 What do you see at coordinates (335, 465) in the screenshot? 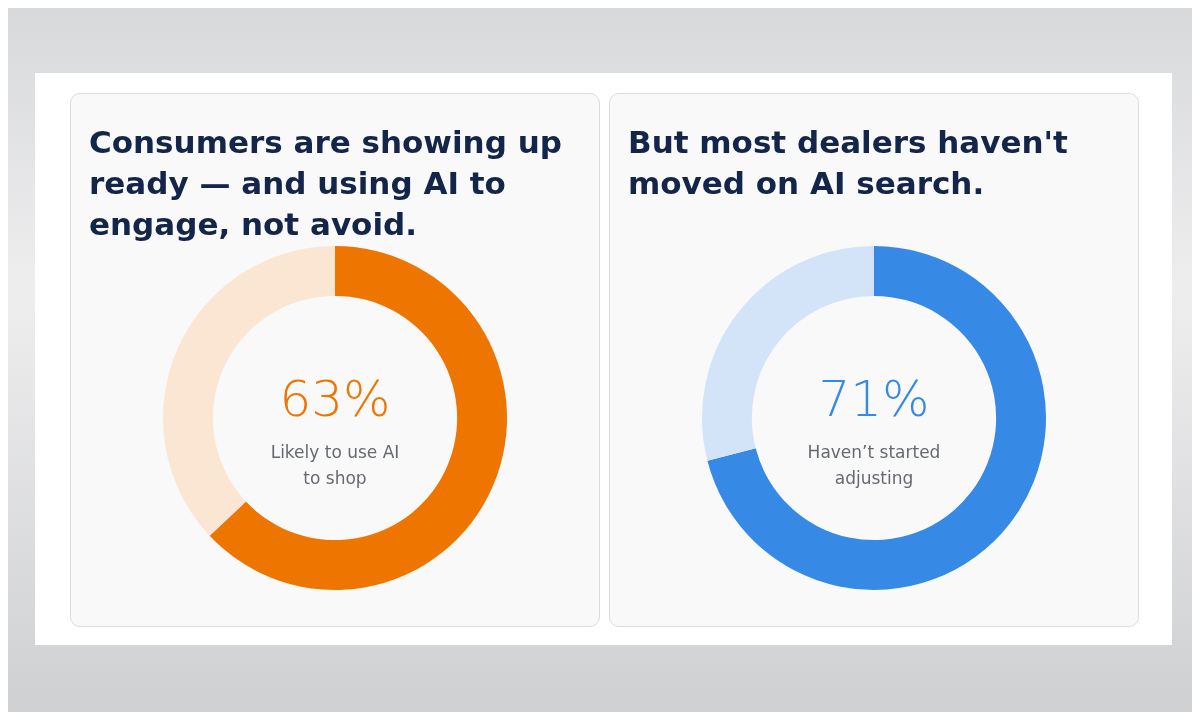
I see `slice-label: Likely to use AI to shop` at bounding box center [335, 465].